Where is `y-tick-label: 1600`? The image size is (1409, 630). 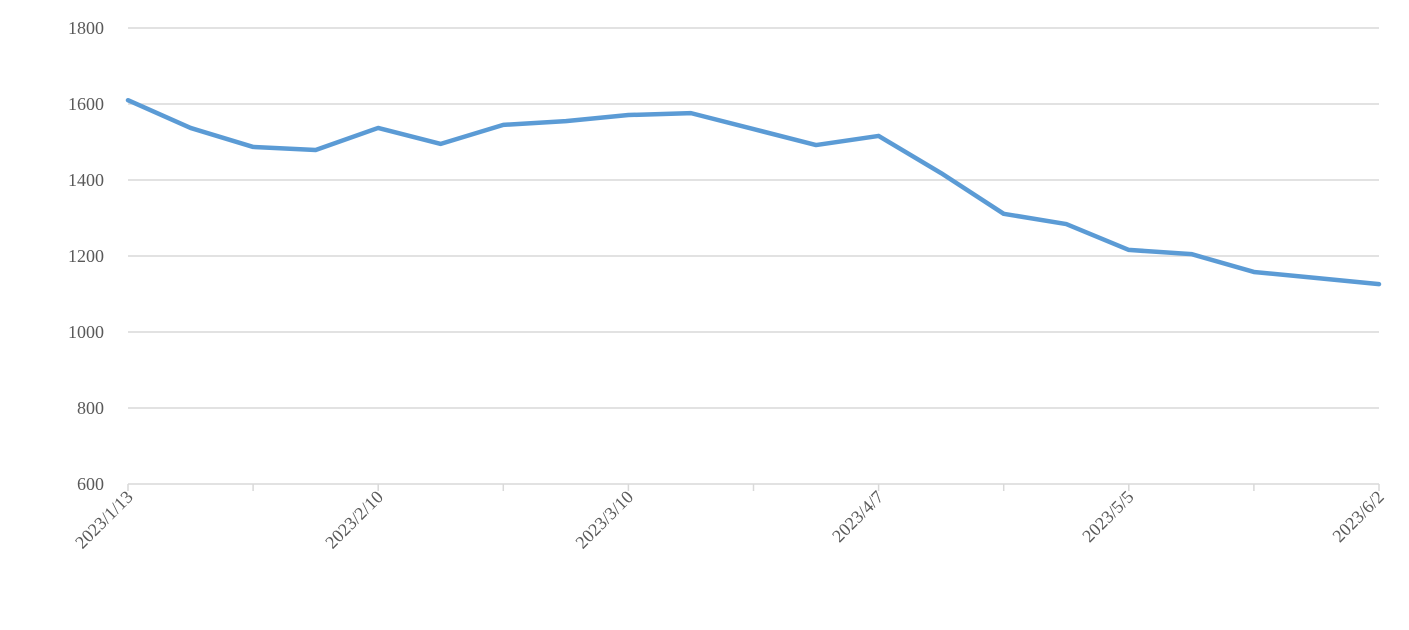
y-tick-label: 1600 is located at coordinates (86, 104).